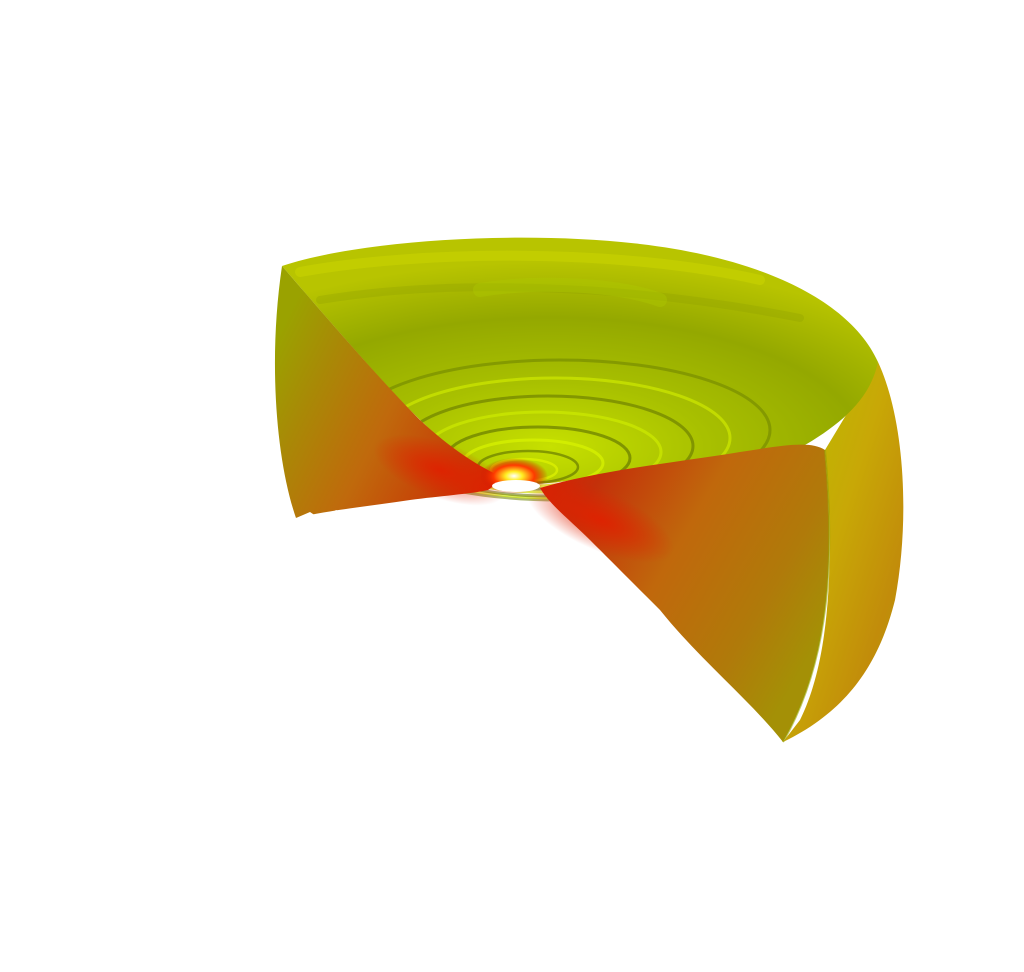  I want to click on left-red-glow, so click(440, 470).